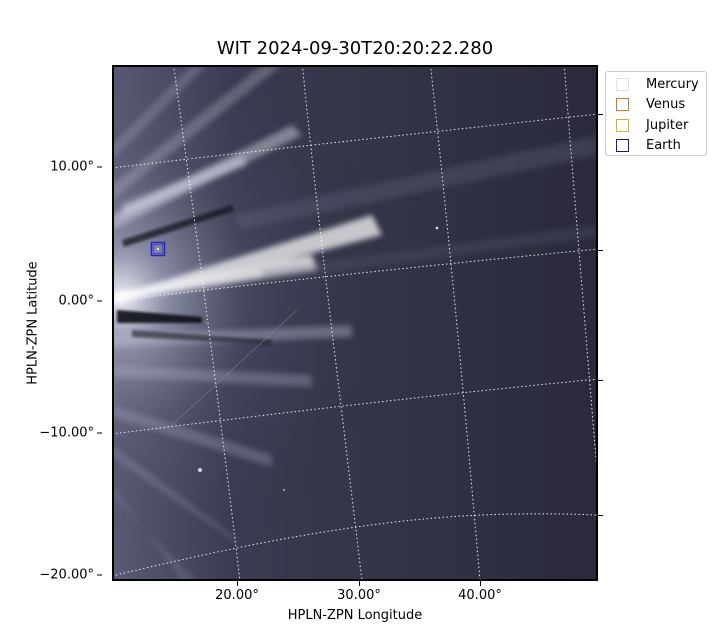 This screenshot has height=640, width=720. Describe the element at coordinates (194, 275) in the screenshot. I see `dark-lanes` at that location.